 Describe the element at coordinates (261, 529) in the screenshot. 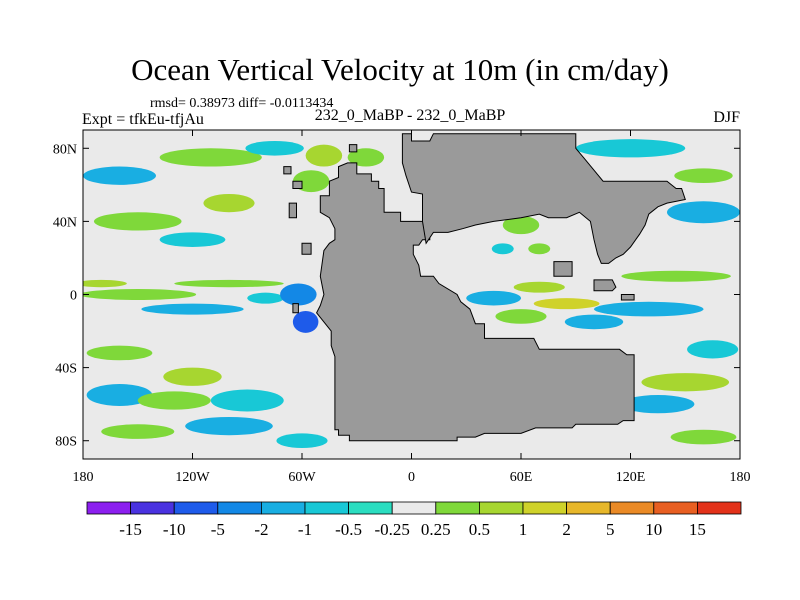

I see `colorbar-label: -2` at that location.